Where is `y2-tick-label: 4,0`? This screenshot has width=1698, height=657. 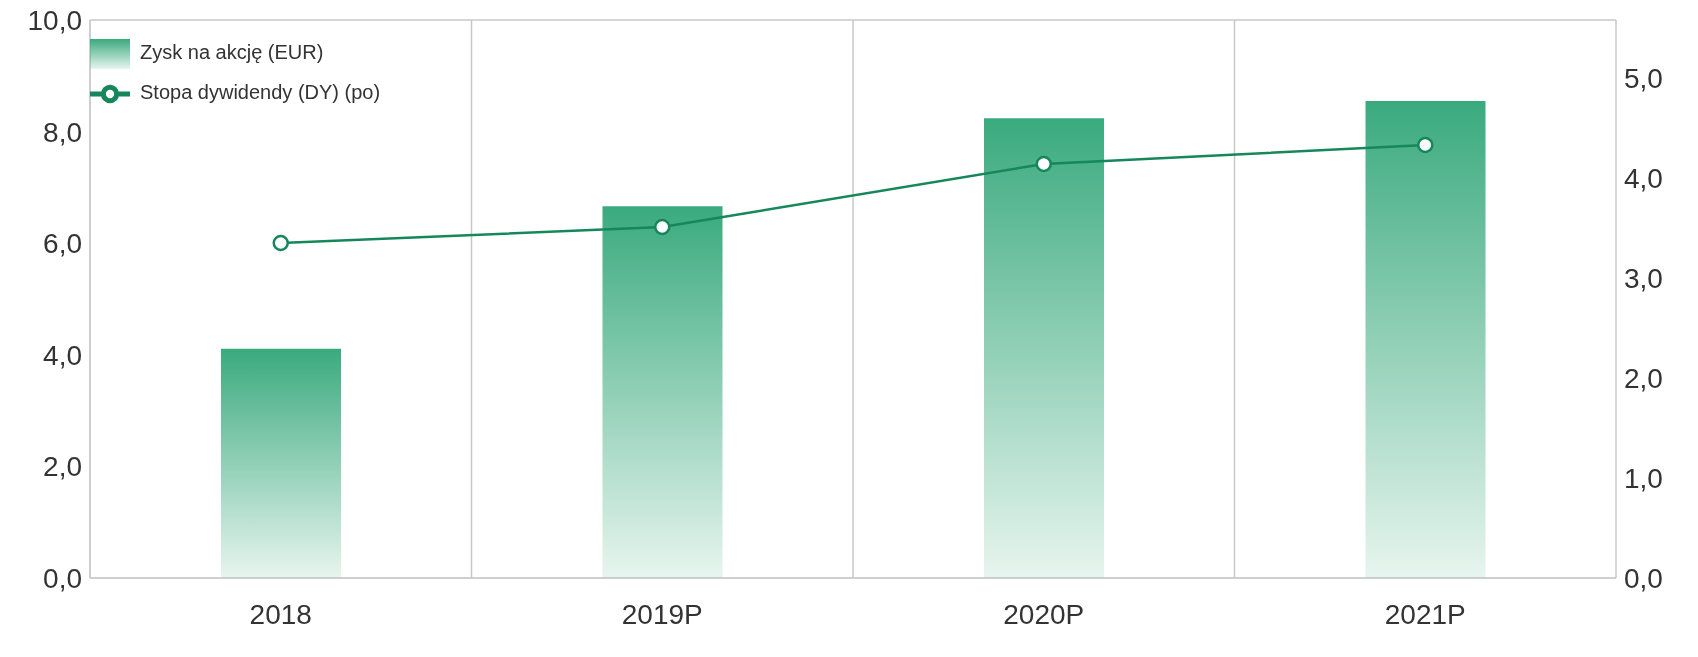 y2-tick-label: 4,0 is located at coordinates (1643, 178).